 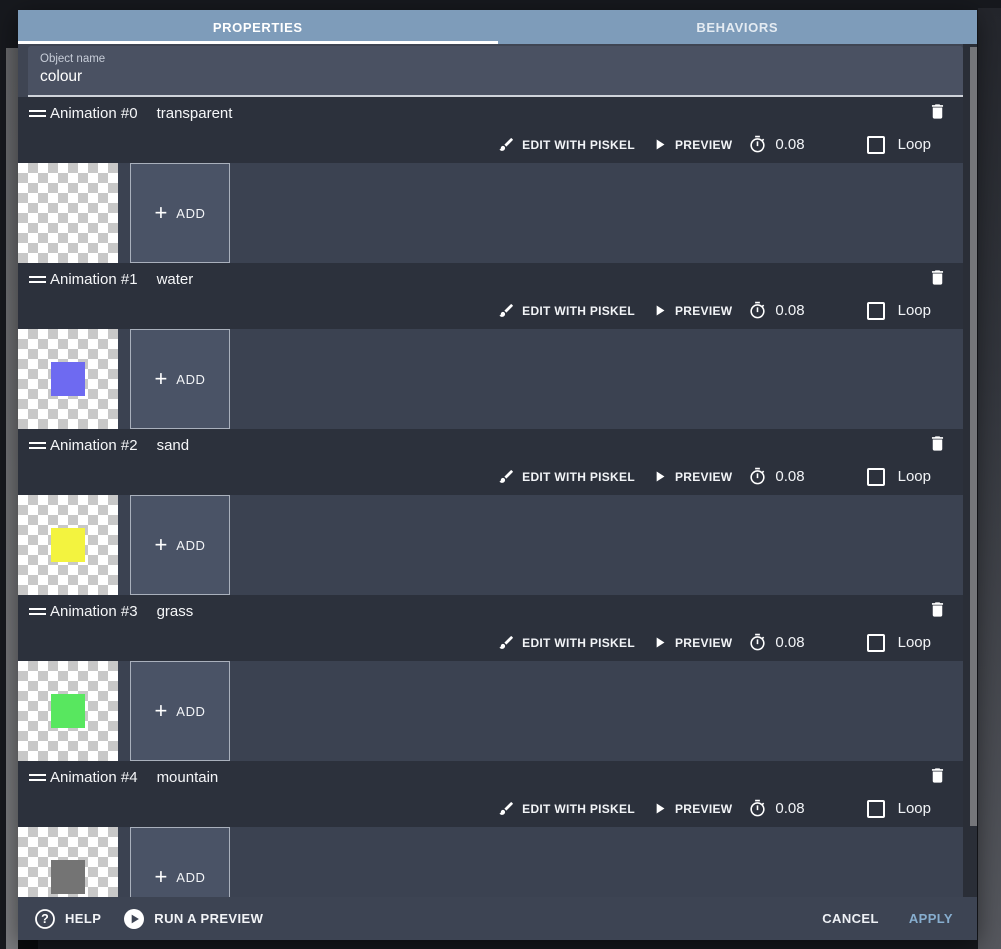 I want to click on help-button: ? HELP, so click(x=67, y=919).